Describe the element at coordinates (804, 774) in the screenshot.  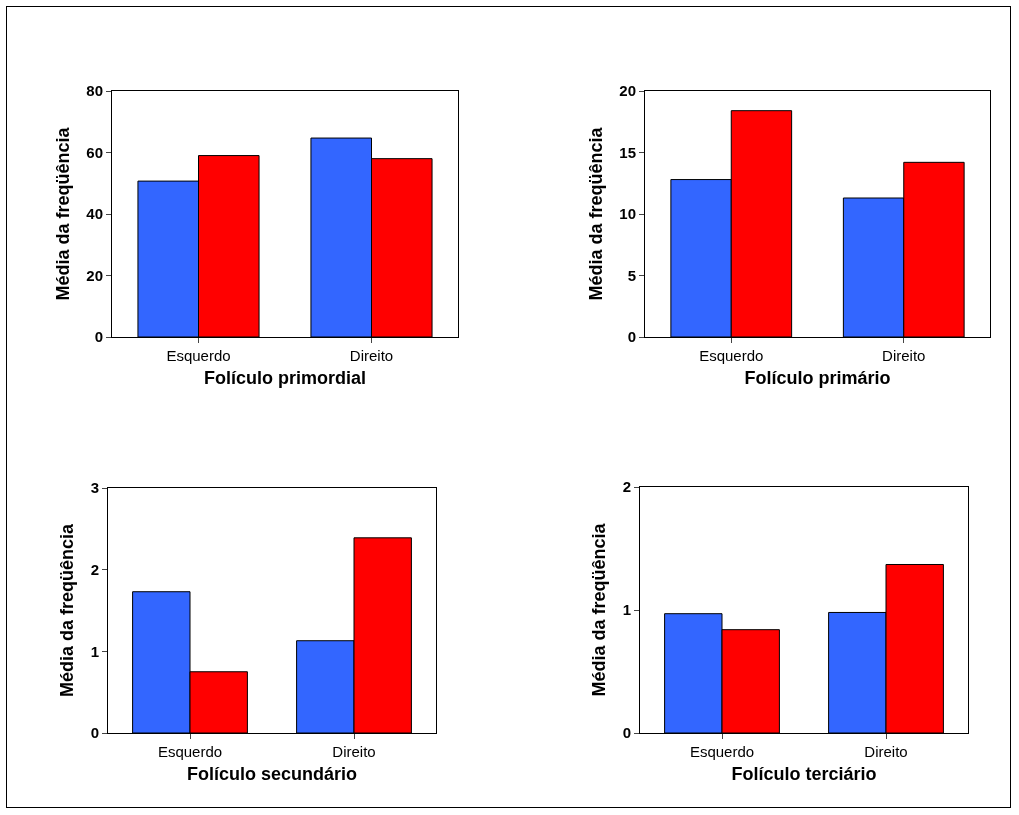
I see `x-axis-title: Folículo terciário` at that location.